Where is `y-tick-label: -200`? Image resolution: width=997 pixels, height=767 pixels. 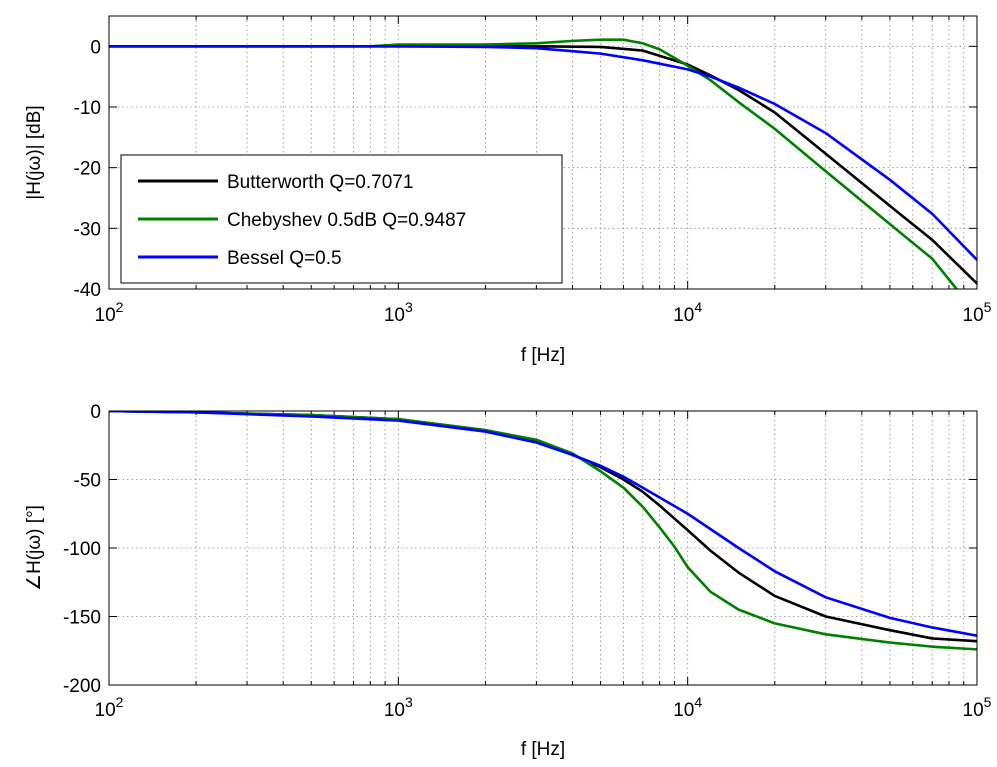 y-tick-label: -200 is located at coordinates (82, 686).